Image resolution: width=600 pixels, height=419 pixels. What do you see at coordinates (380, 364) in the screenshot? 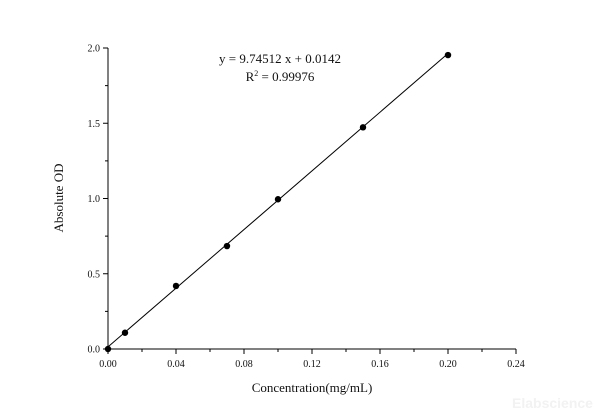
I see `x-tick-label: 0.16` at bounding box center [380, 364].